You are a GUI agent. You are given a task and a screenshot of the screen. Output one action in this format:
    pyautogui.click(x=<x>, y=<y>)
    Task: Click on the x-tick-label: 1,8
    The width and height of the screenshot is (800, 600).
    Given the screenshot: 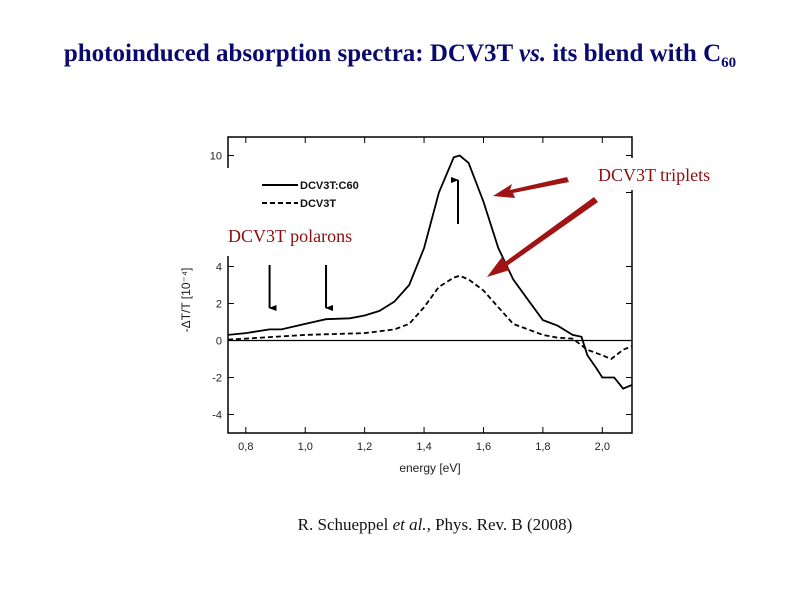 What is the action you would take?
    pyautogui.click(x=542, y=447)
    